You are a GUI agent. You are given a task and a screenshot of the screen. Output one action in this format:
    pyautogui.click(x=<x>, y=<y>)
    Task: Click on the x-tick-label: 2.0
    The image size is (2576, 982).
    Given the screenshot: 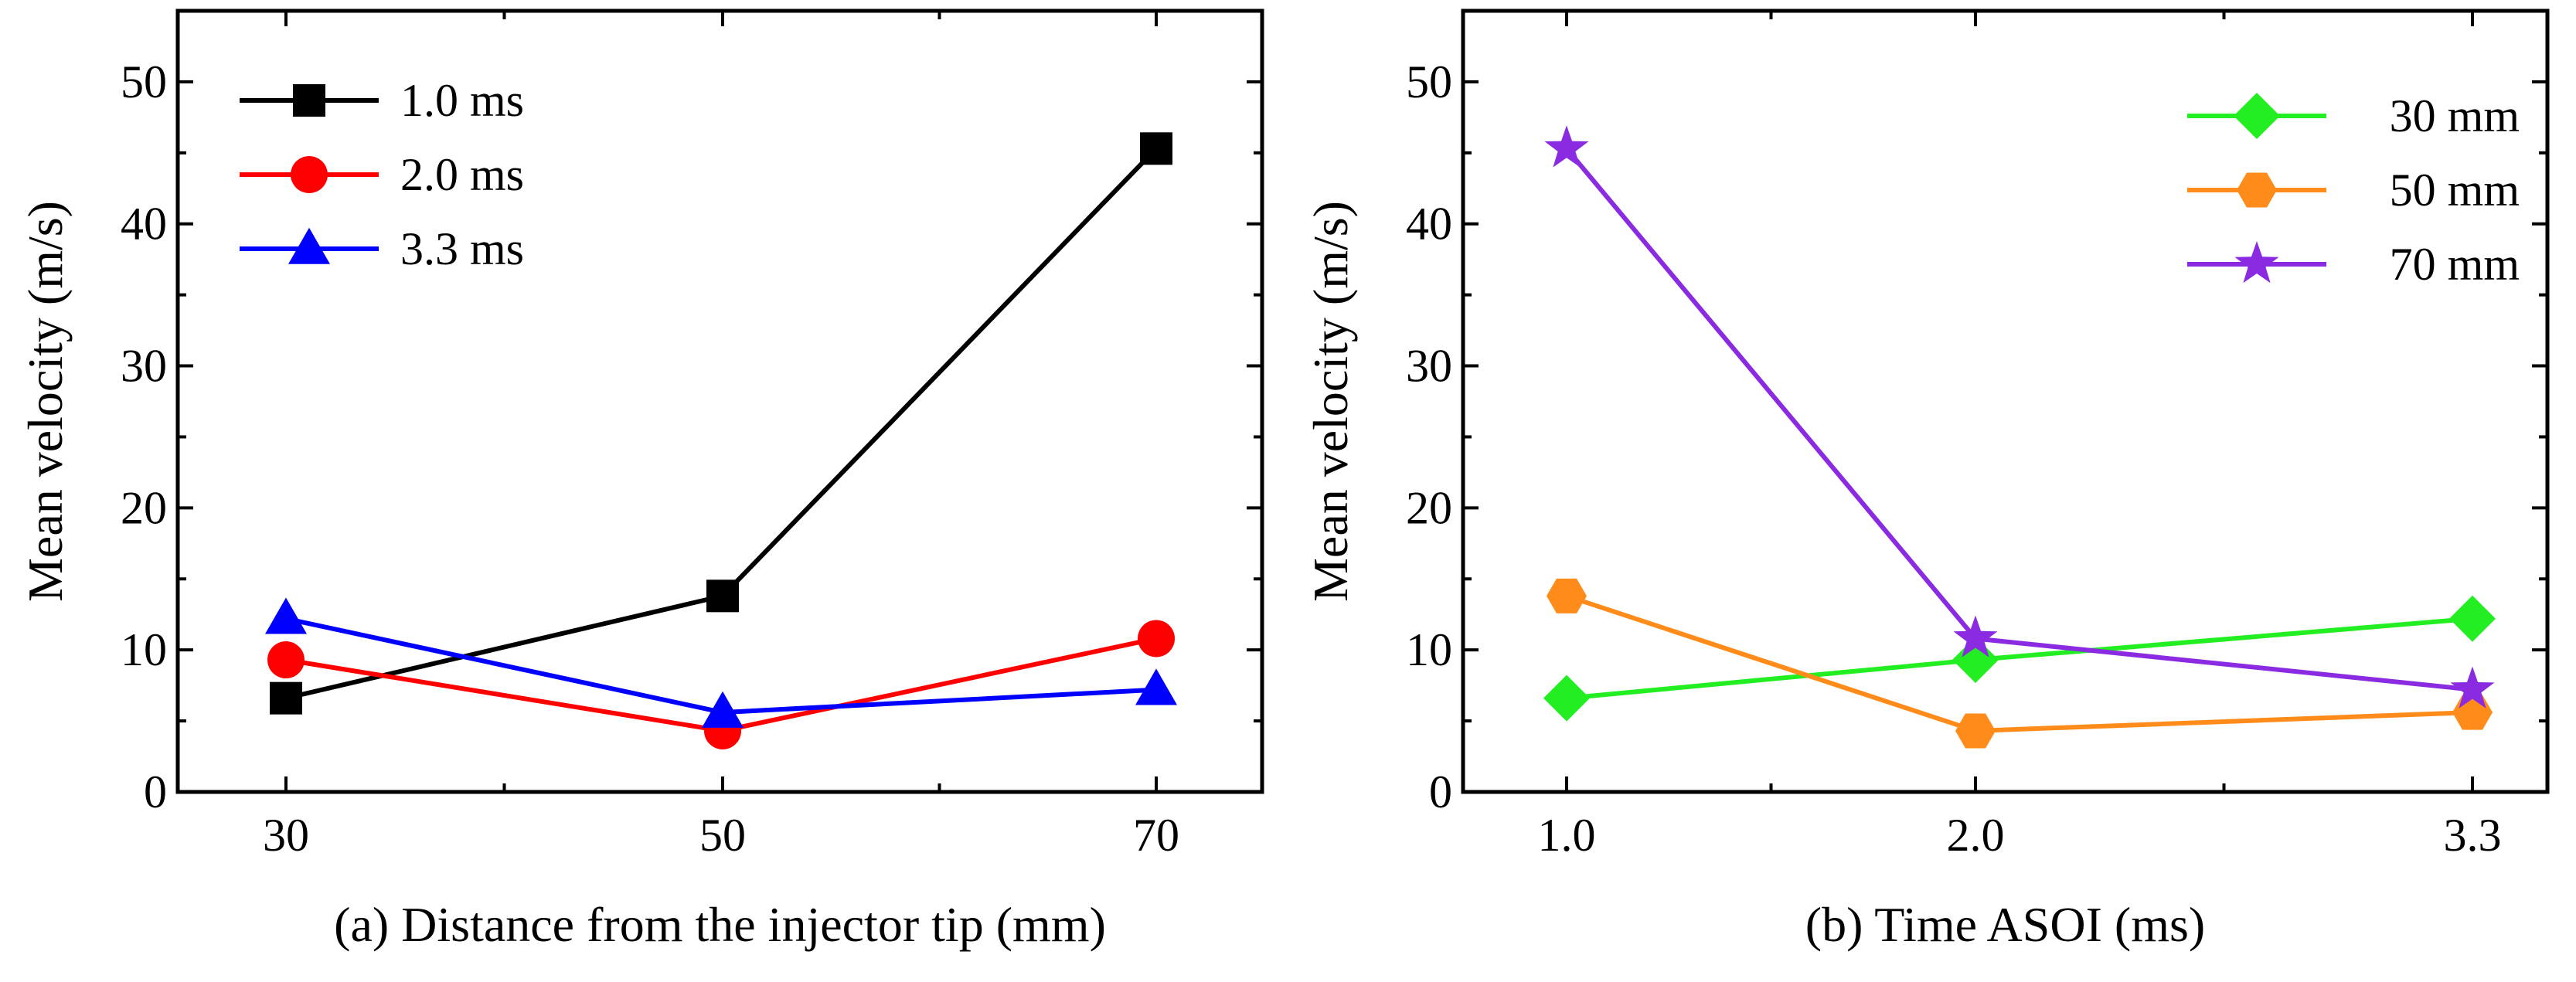 What is the action you would take?
    pyautogui.click(x=1976, y=835)
    